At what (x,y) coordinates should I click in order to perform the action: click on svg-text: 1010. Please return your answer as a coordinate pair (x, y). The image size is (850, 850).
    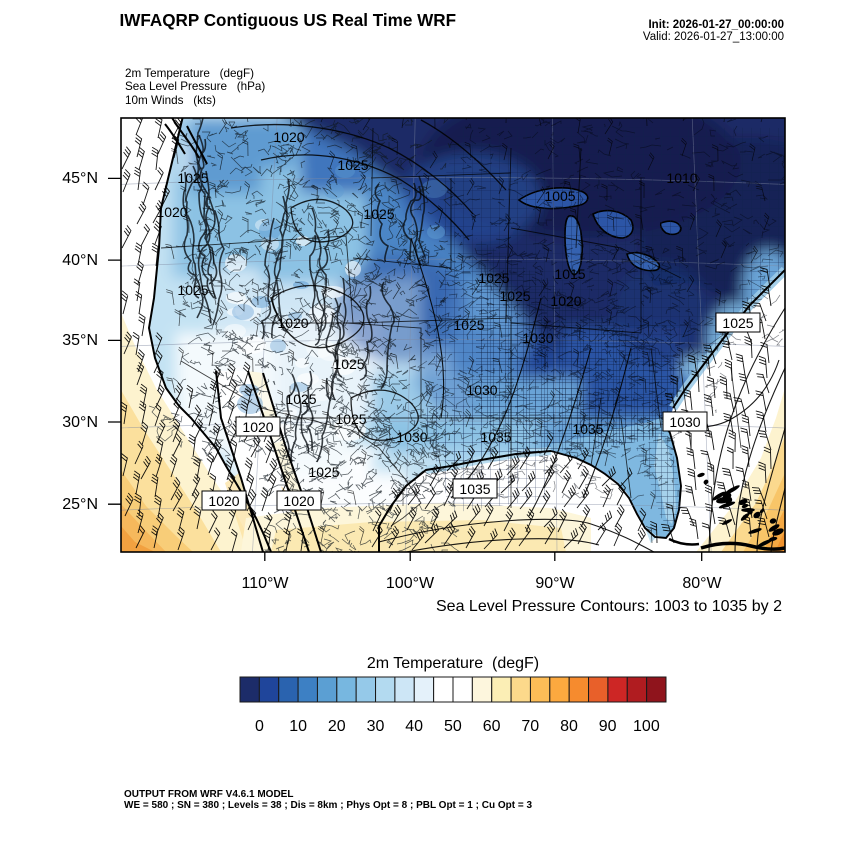
    Looking at the image, I should click on (681, 178).